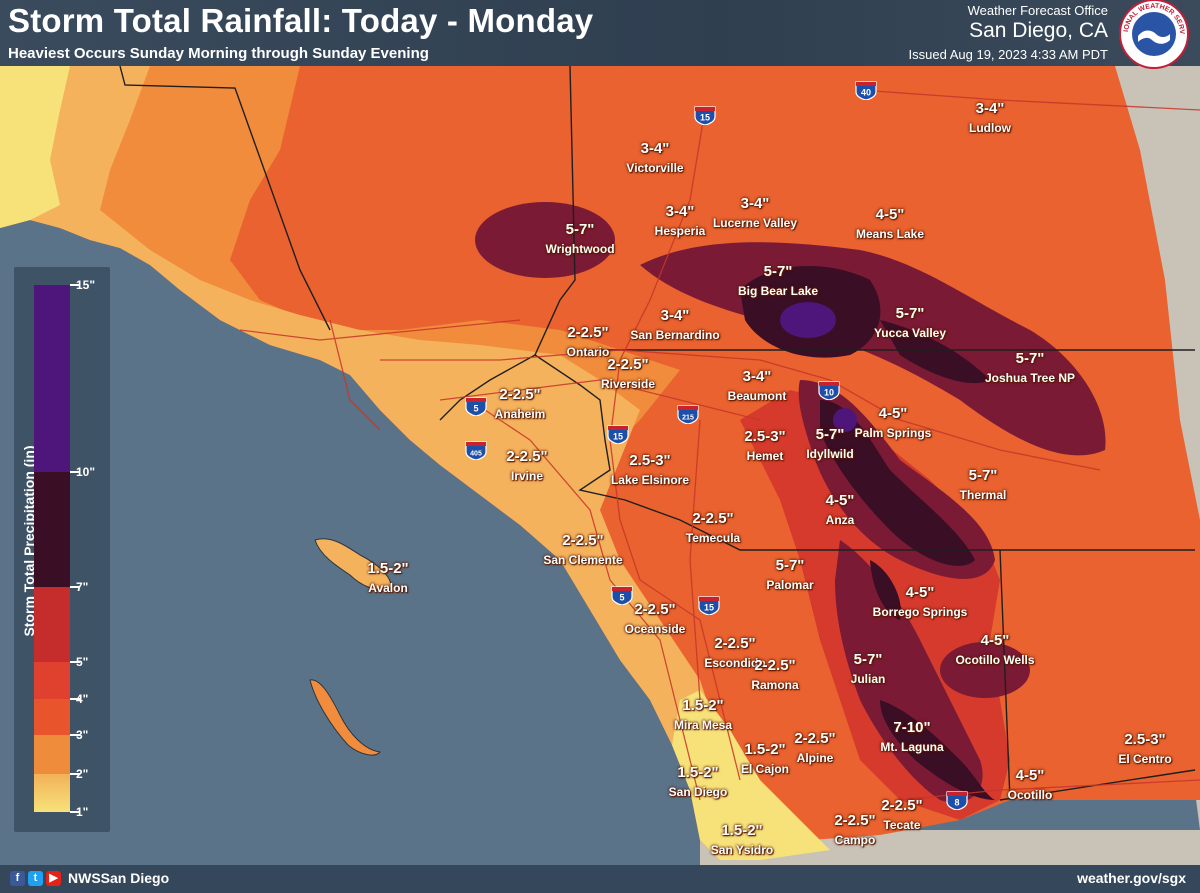 Image resolution: width=1200 pixels, height=893 pixels. I want to click on place-name: Victorville, so click(655, 168).